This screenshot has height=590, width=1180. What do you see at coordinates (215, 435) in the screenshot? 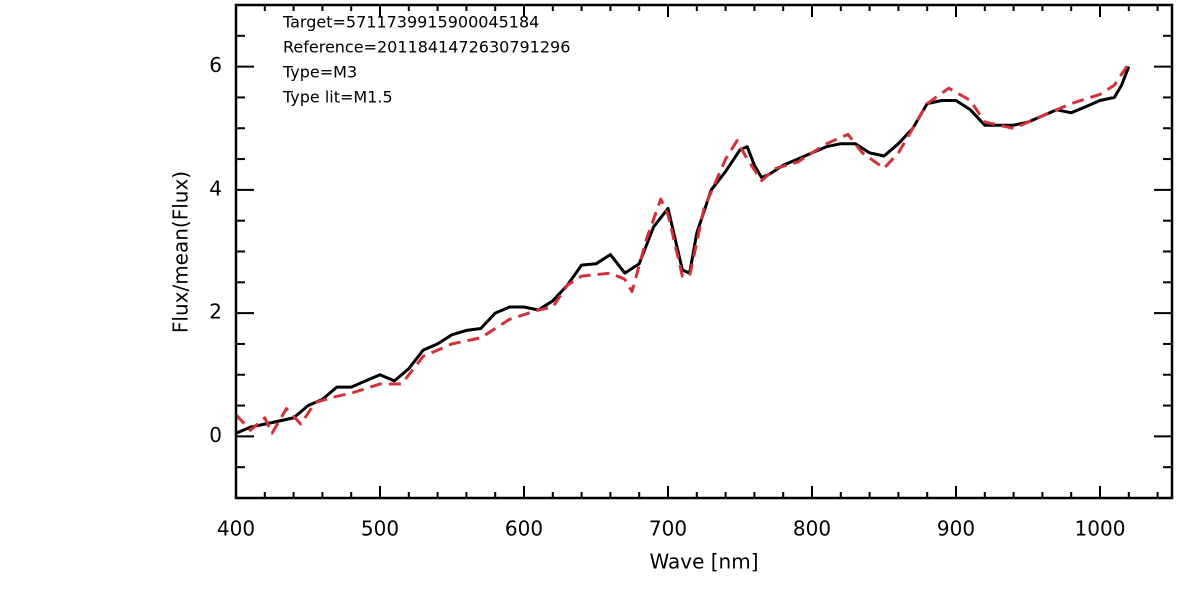
I see `y-tick-label: 0` at bounding box center [215, 435].